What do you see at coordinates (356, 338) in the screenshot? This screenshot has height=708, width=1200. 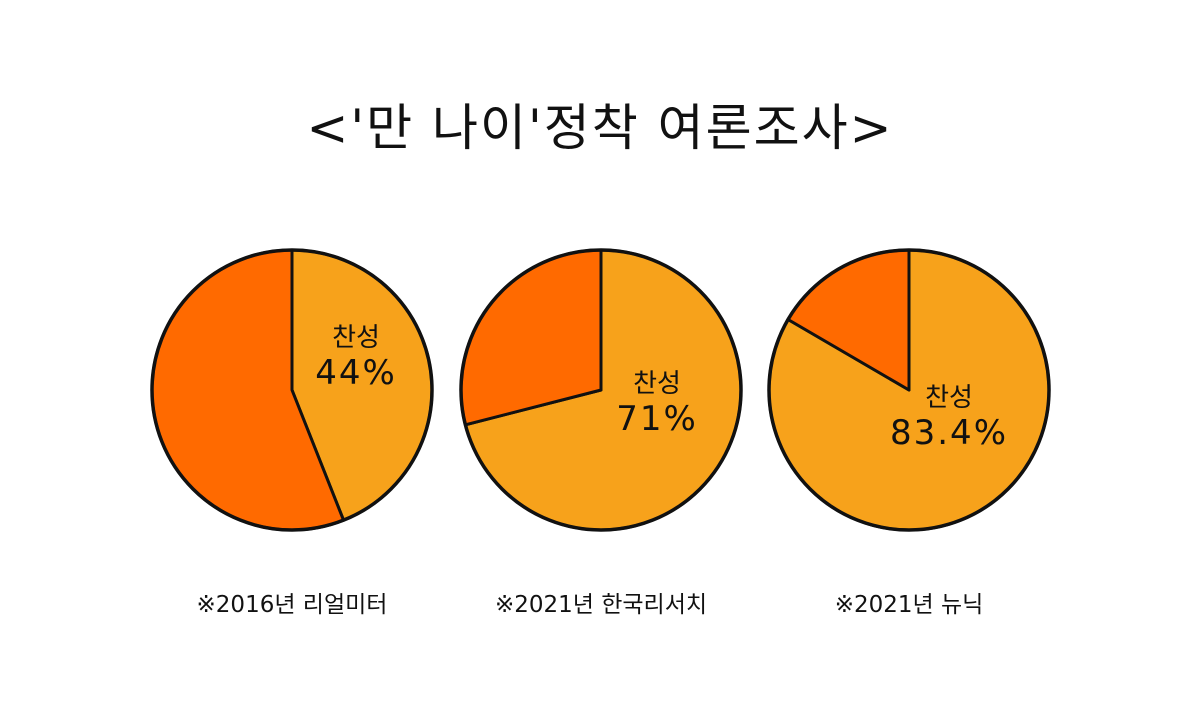 I see `pie-1-slice-label: 찬성` at bounding box center [356, 338].